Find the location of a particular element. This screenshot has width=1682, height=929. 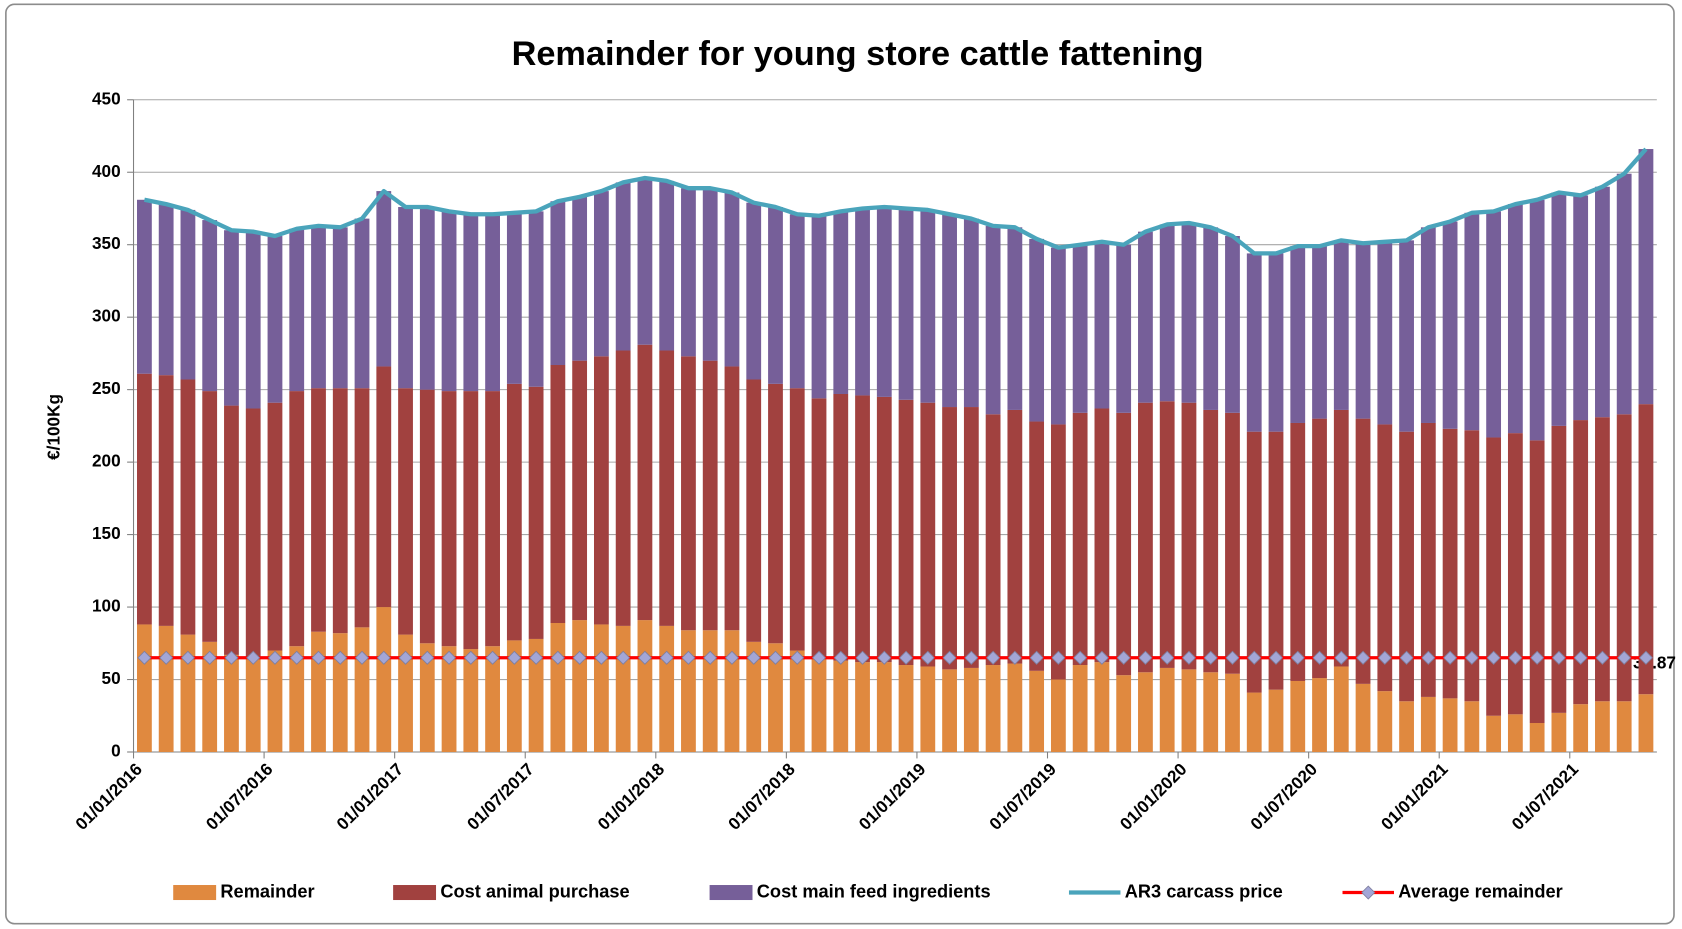

legend-label: Average remainder is located at coordinates (1480, 890).